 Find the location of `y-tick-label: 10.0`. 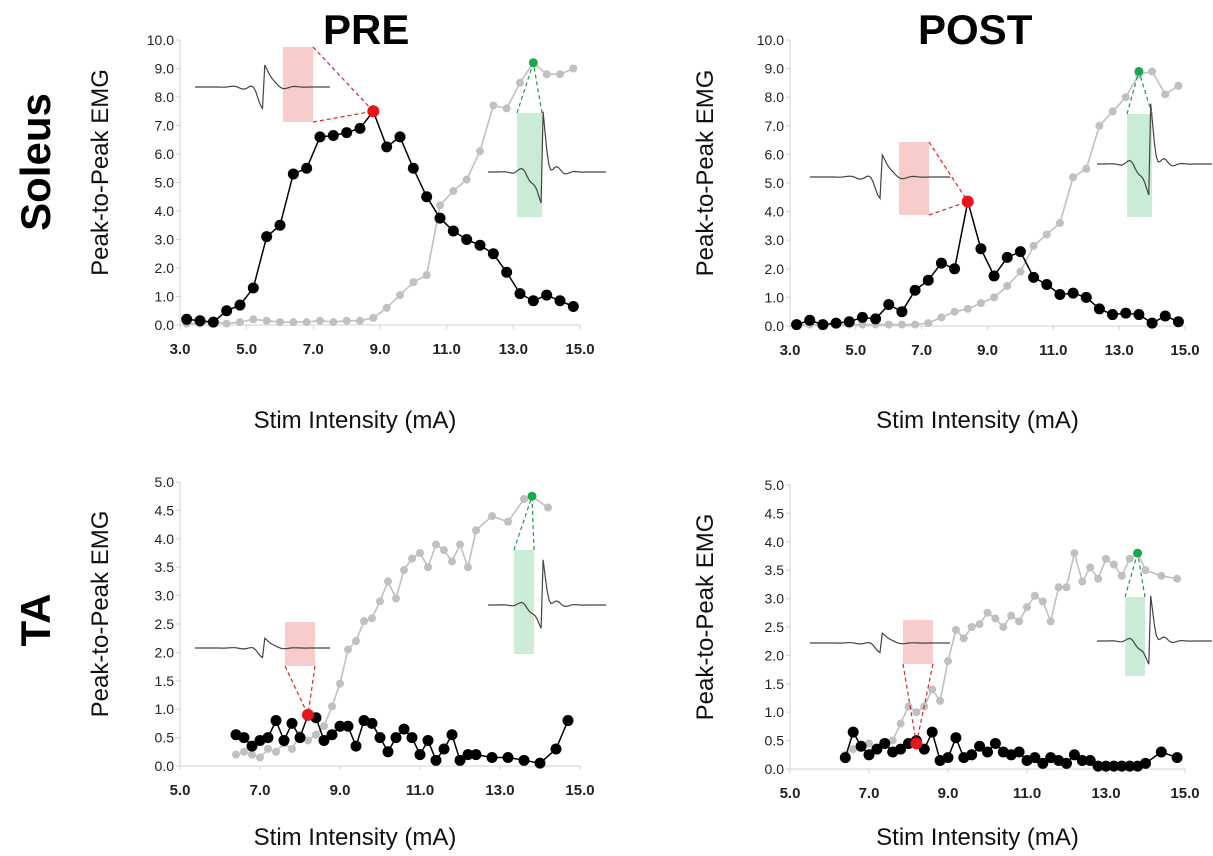

y-tick-label: 10.0 is located at coordinates (770, 40).